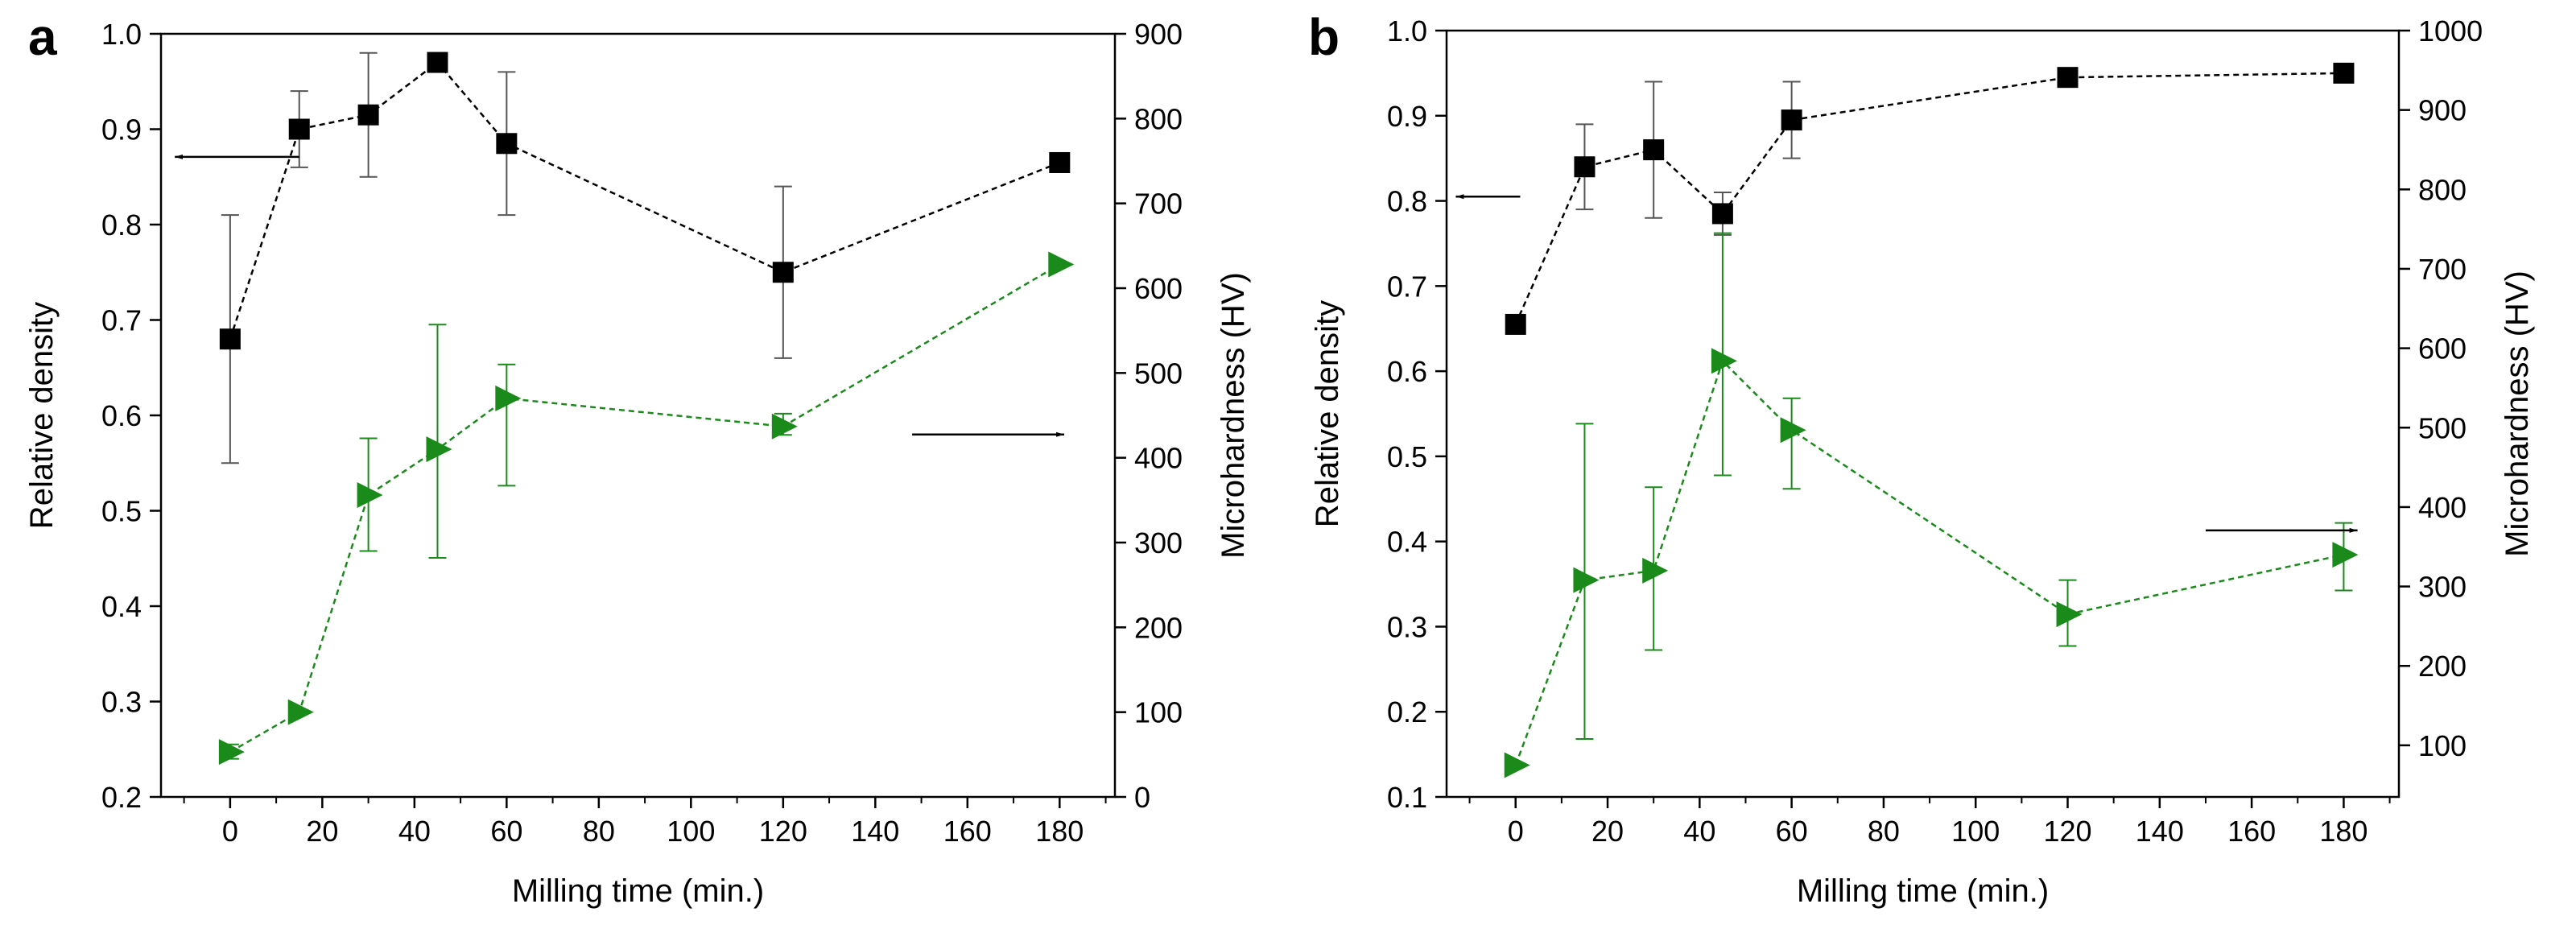 The image size is (2576, 937). What do you see at coordinates (1407, 542) in the screenshot?
I see `y-left-tick-label: 0.4` at bounding box center [1407, 542].